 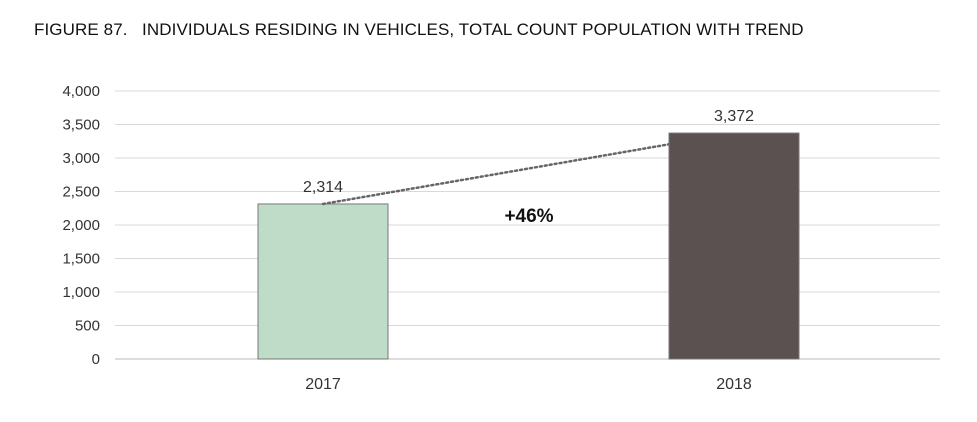 I want to click on y-tick-label: 1,000, so click(x=81, y=292).